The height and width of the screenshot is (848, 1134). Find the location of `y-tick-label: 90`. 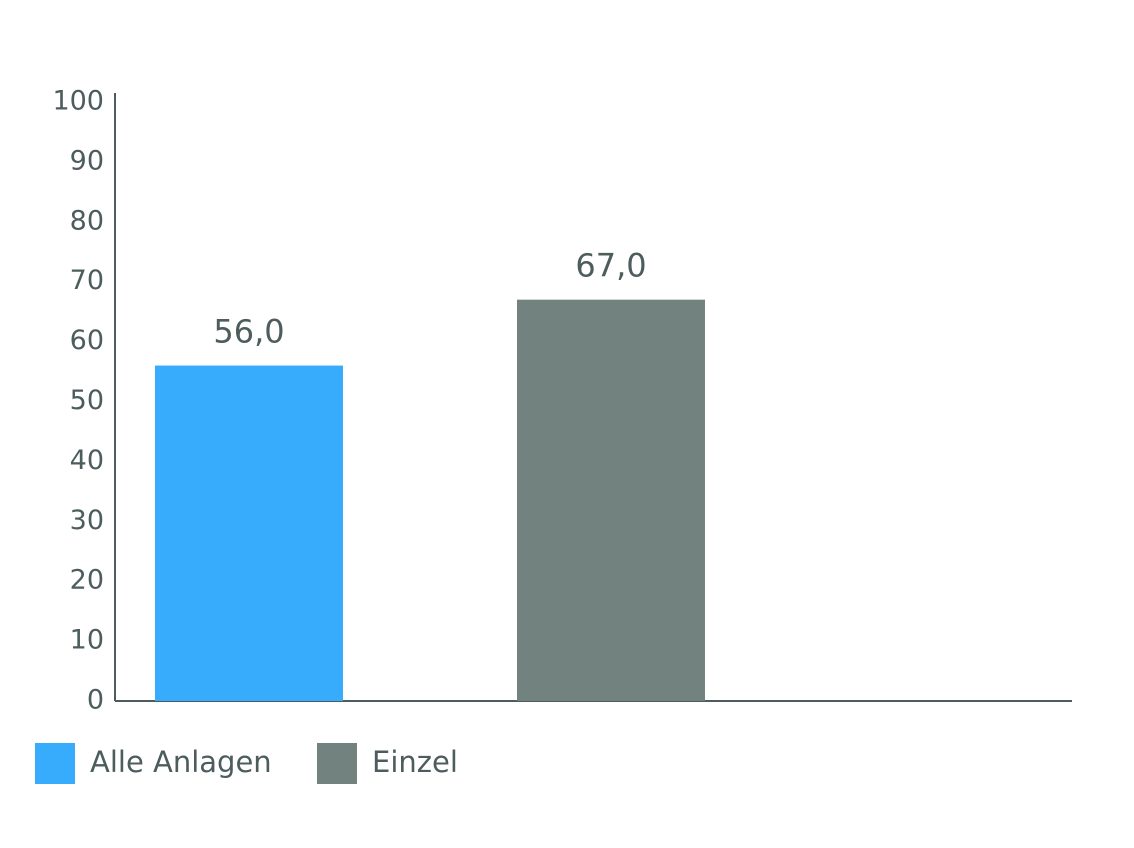

y-tick-label: 90 is located at coordinates (87, 160).